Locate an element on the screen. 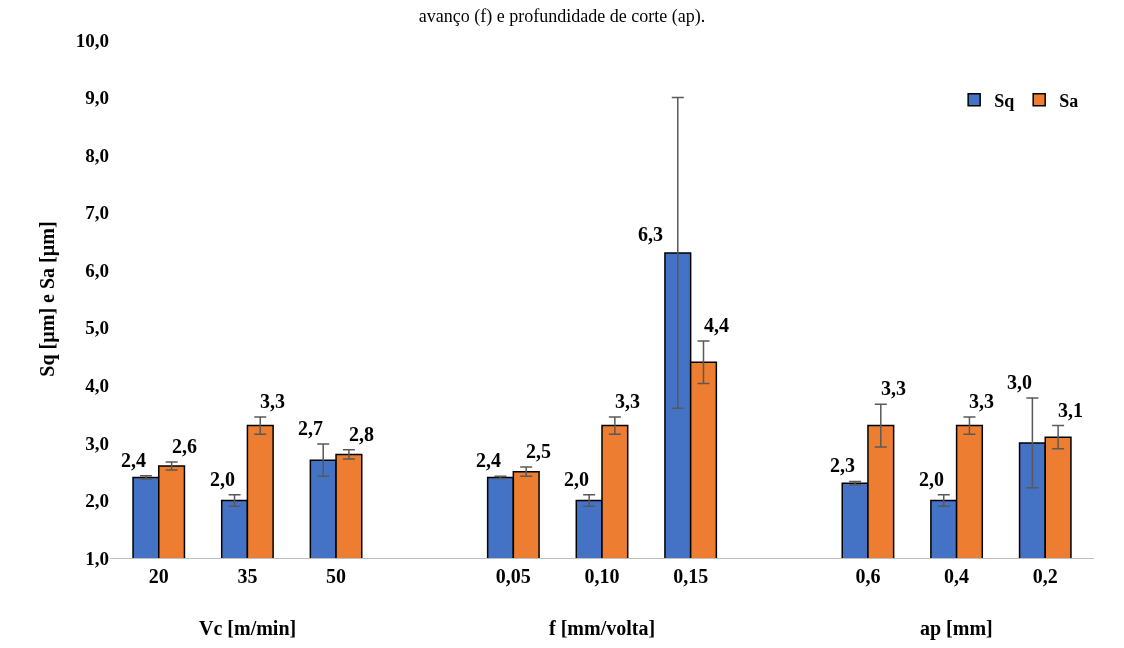 The height and width of the screenshot is (648, 1124). text: ap [mm] is located at coordinates (956, 628).